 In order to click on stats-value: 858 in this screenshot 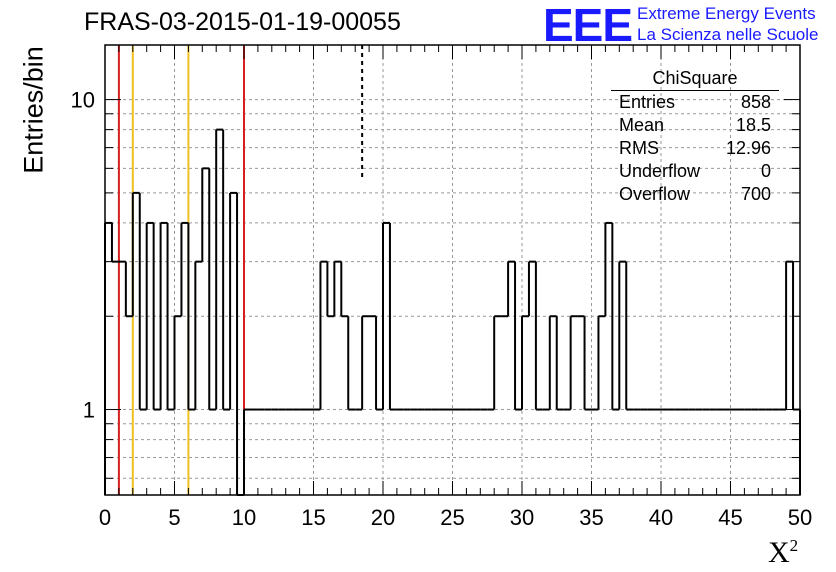, I will do `click(755, 102)`.